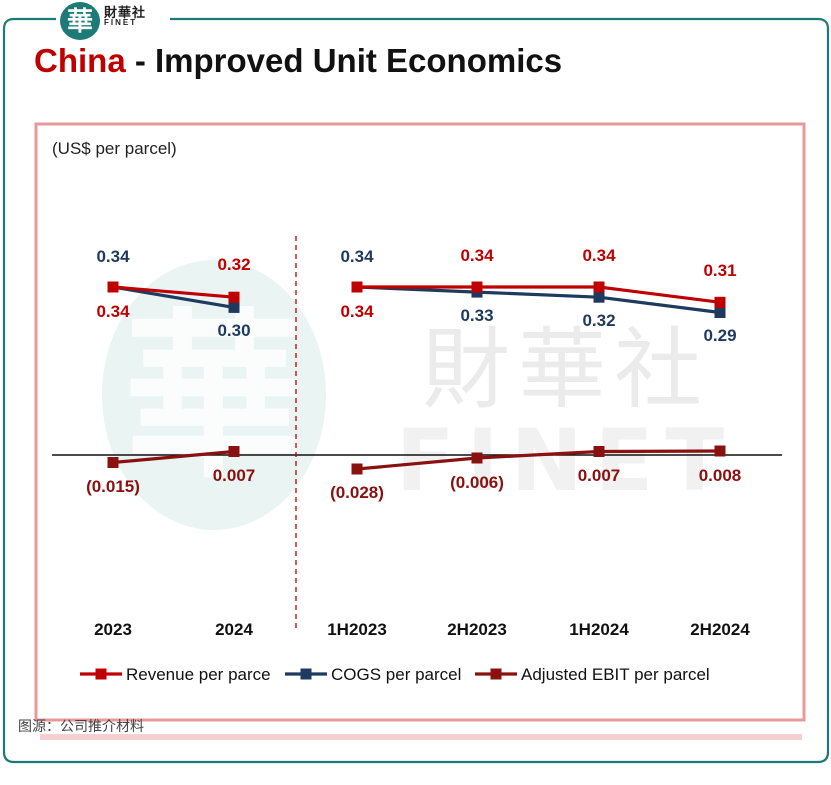  What do you see at coordinates (720, 475) in the screenshot?
I see `data-label-2-5: 0.008` at bounding box center [720, 475].